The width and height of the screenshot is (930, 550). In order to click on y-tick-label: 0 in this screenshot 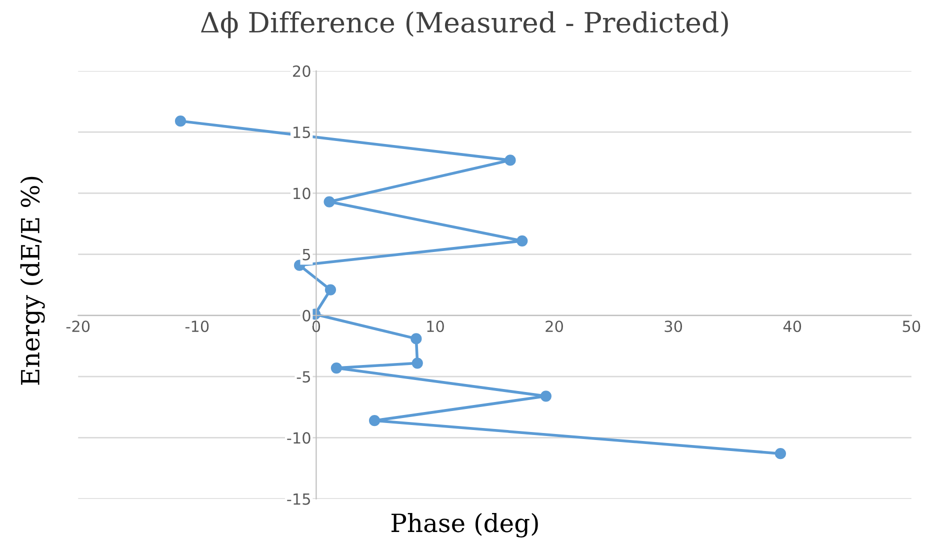, I will do `click(306, 316)`.